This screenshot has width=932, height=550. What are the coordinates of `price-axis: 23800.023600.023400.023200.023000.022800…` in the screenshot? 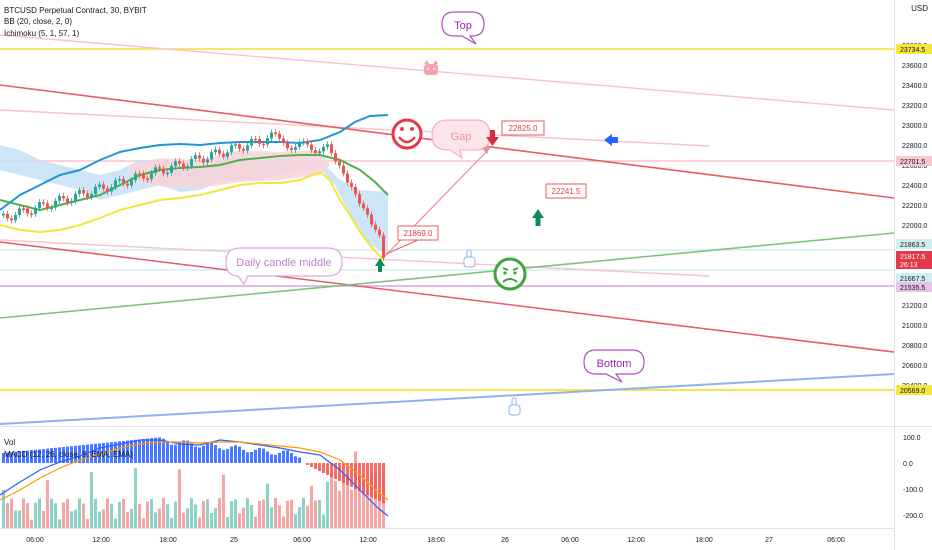 It's located at (914, 216).